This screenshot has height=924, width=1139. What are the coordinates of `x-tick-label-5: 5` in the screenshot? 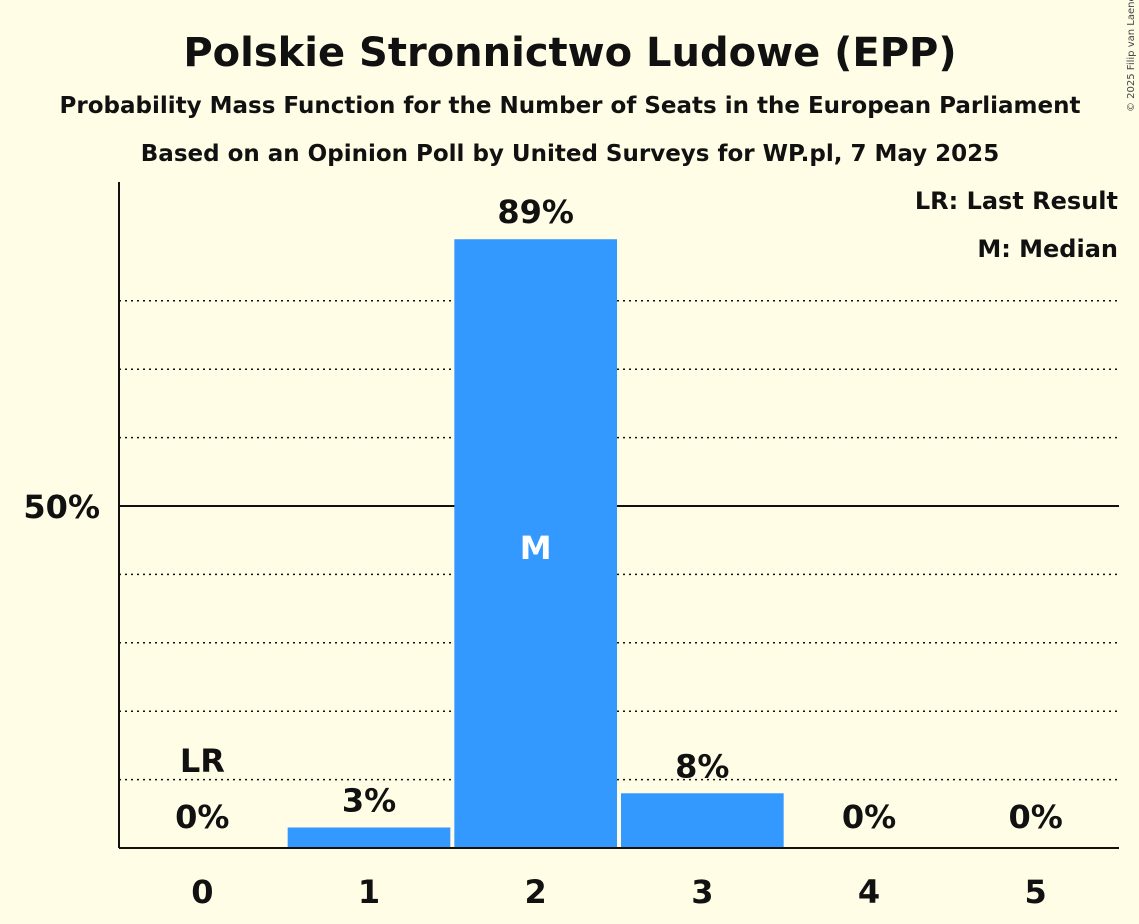 It's located at (1036, 892).